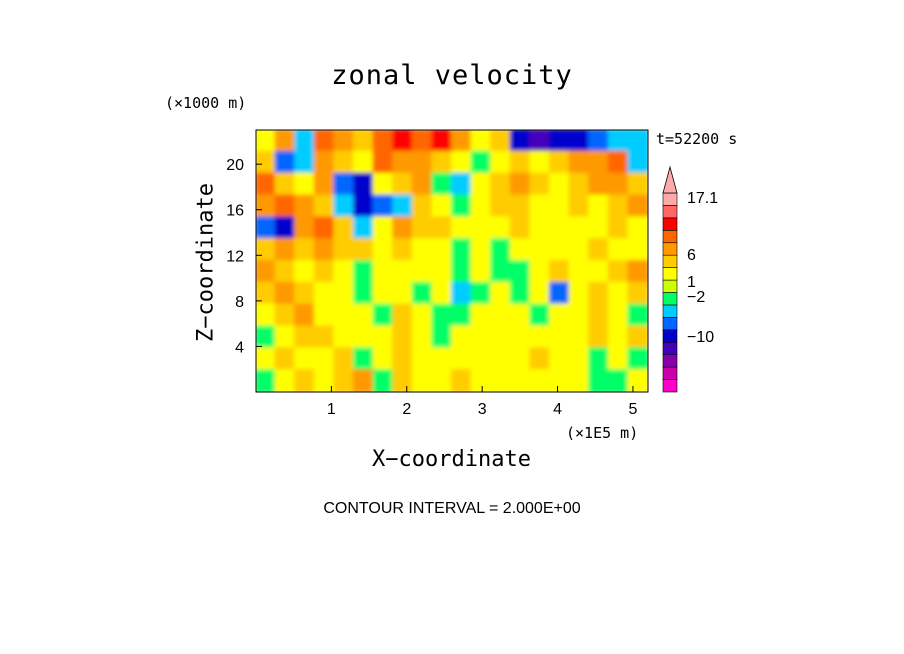 The image size is (904, 654). I want to click on contour-interval-note: CONTOUR INTERVAL = 2.000E+00, so click(452, 508).